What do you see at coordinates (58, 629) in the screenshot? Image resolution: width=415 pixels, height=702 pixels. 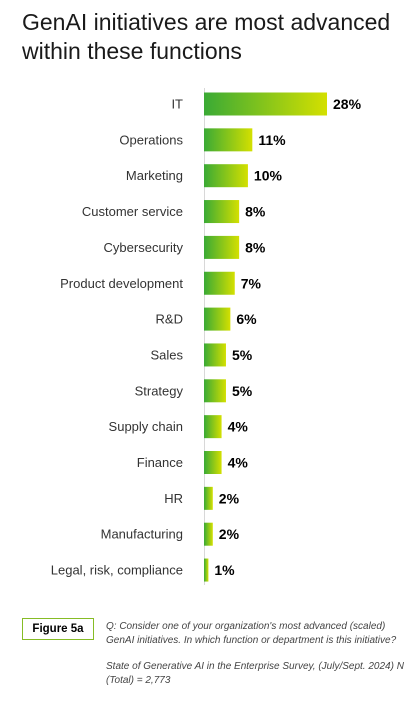 I see `figure-label: Figure 5a` at bounding box center [58, 629].